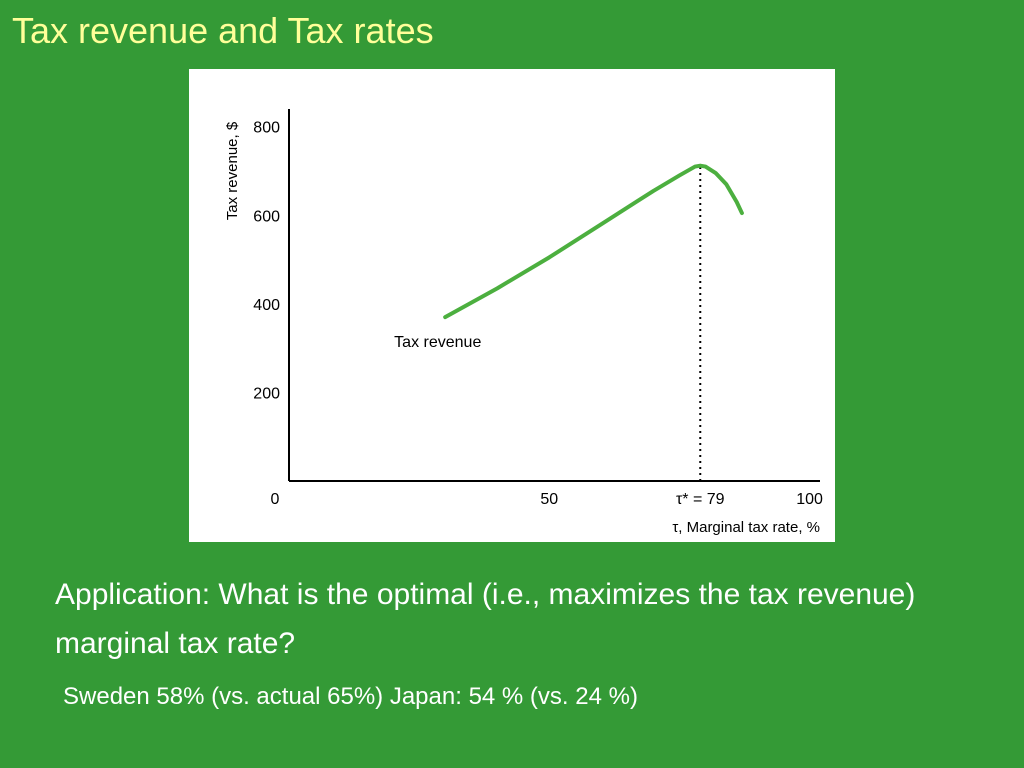  I want to click on y-axis-label: Tax revenue, $, so click(232, 170).